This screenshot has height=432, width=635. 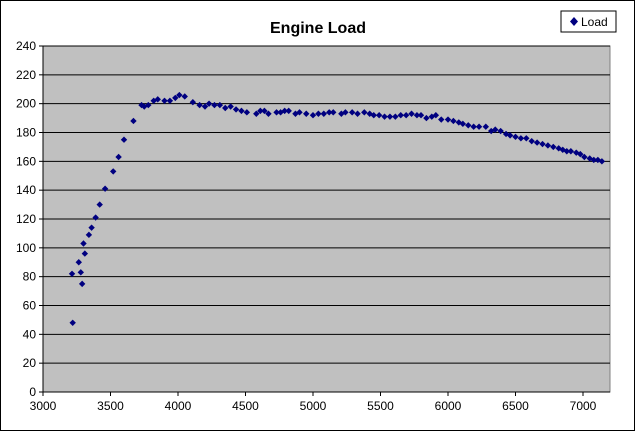 What do you see at coordinates (32, 392) in the screenshot?
I see `y-tick-label: 0` at bounding box center [32, 392].